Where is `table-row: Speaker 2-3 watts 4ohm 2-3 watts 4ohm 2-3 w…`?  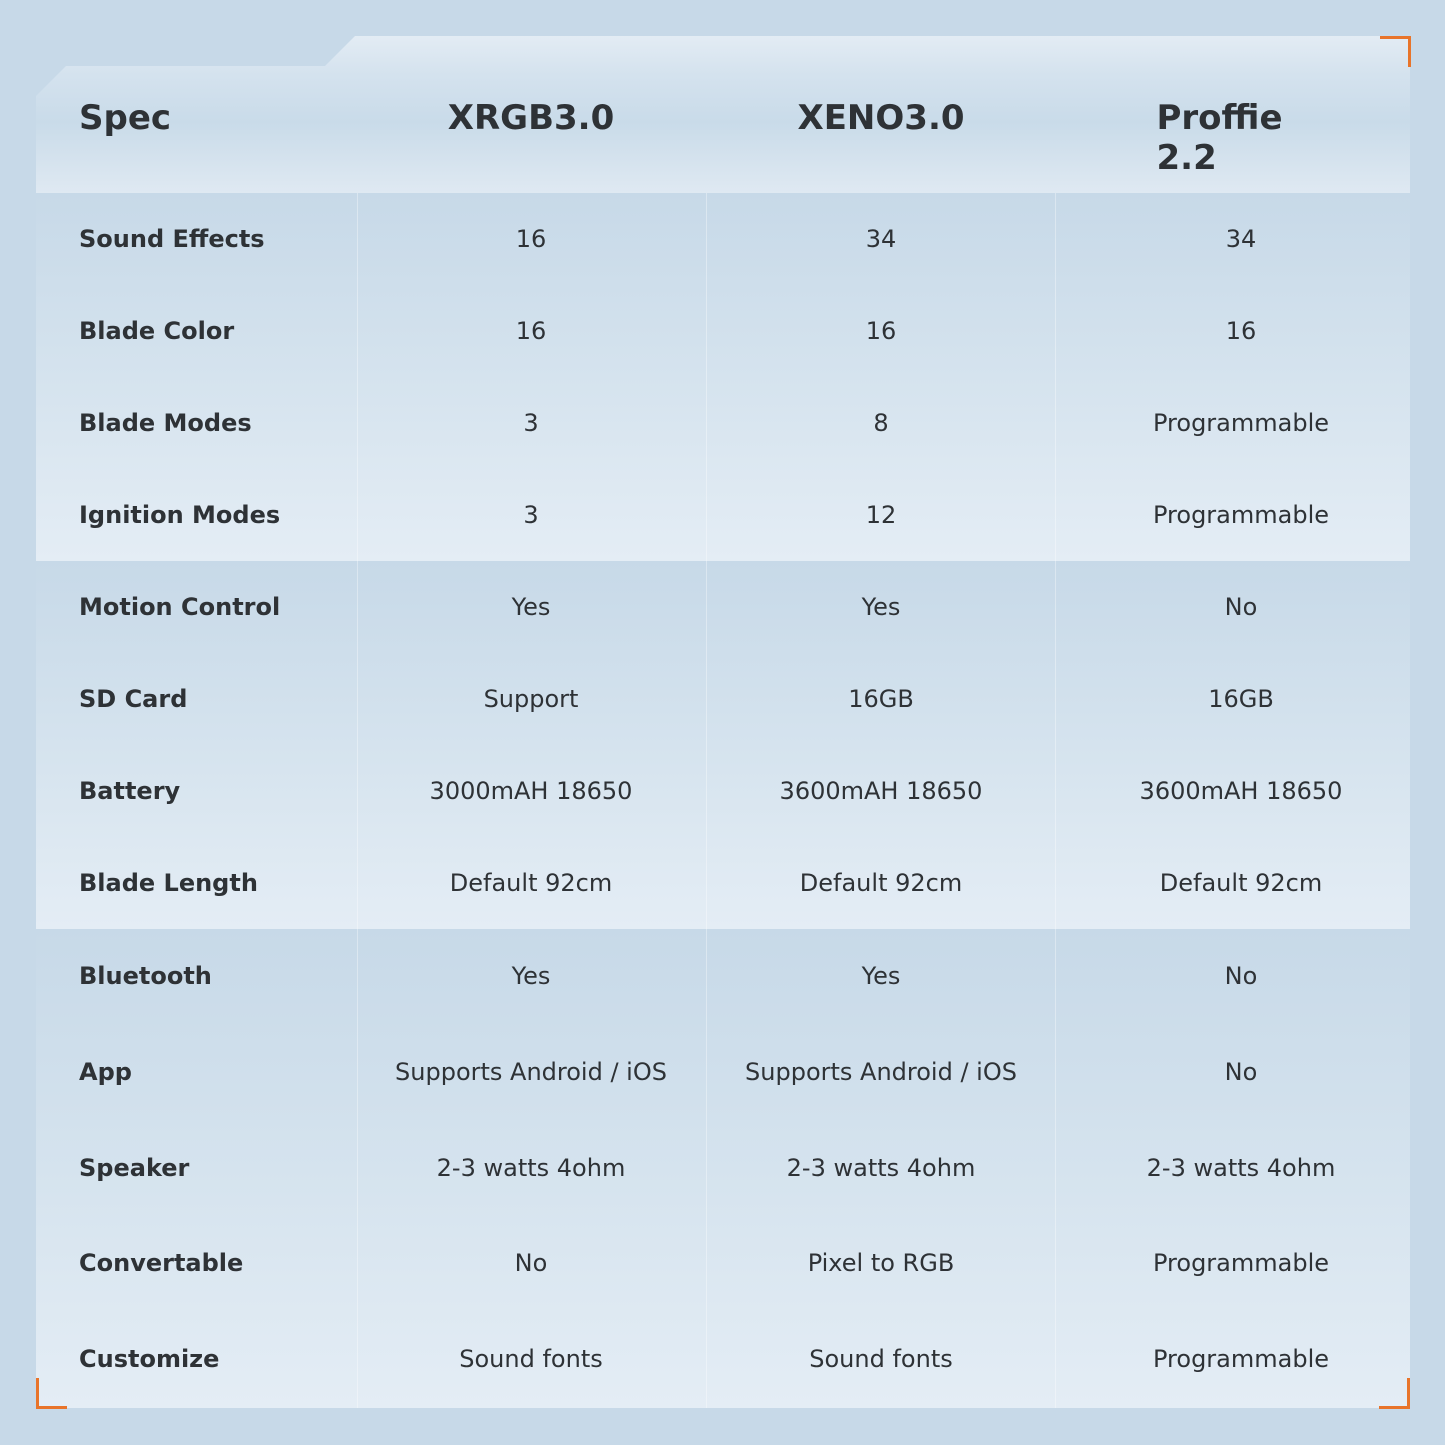 table-row: Speaker 2-3 watts 4ohm 2-3 watts 4ohm 2-3 w… is located at coordinates (723, 1169).